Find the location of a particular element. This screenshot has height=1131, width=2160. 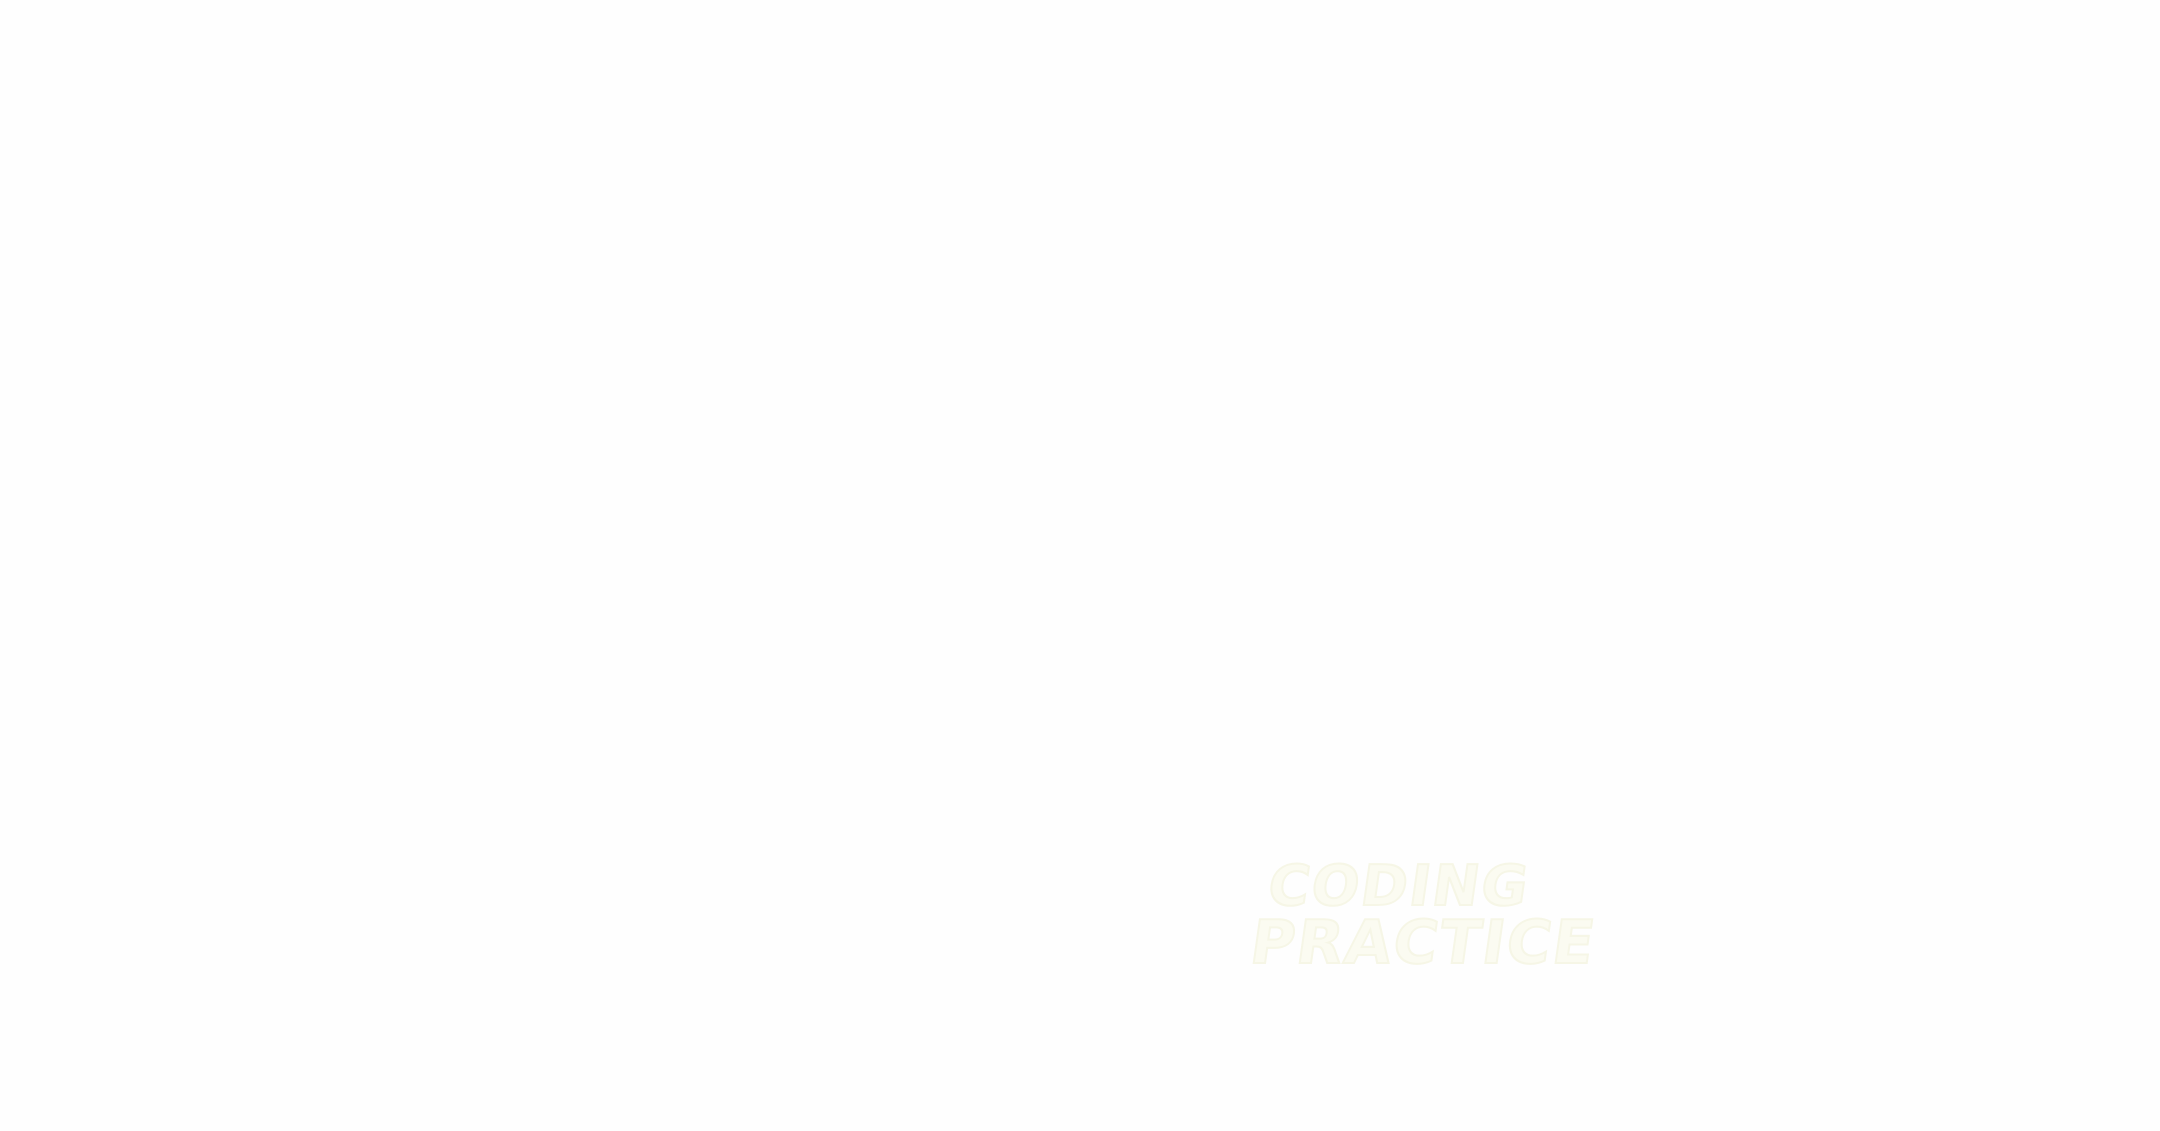

coding-practice-logo: CODING PRACTICE is located at coordinates (1423, 916).